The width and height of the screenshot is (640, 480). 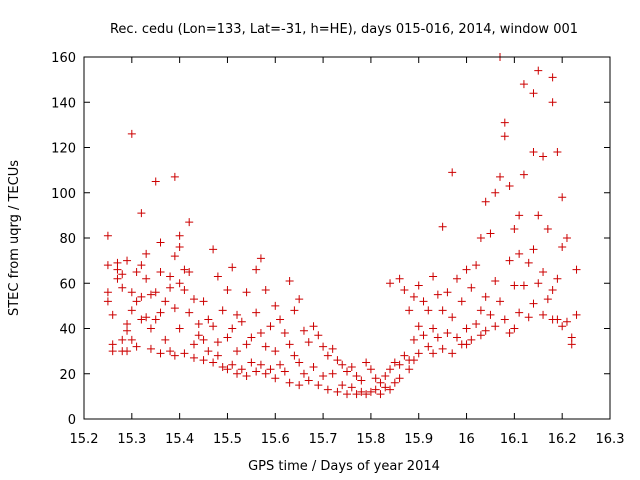 I want to click on x-tick-label: 15.2, so click(x=84, y=439).